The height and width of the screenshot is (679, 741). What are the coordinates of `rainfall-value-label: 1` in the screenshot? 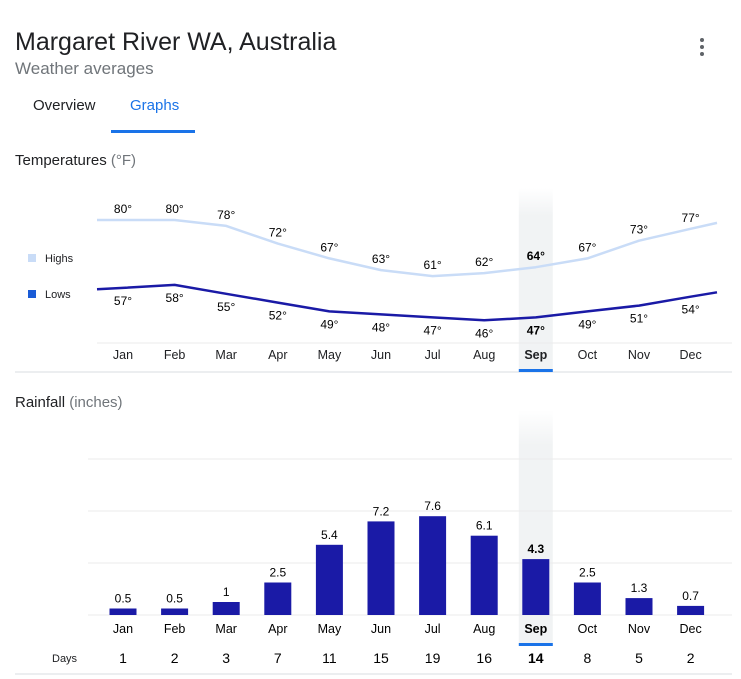 It's located at (226, 592).